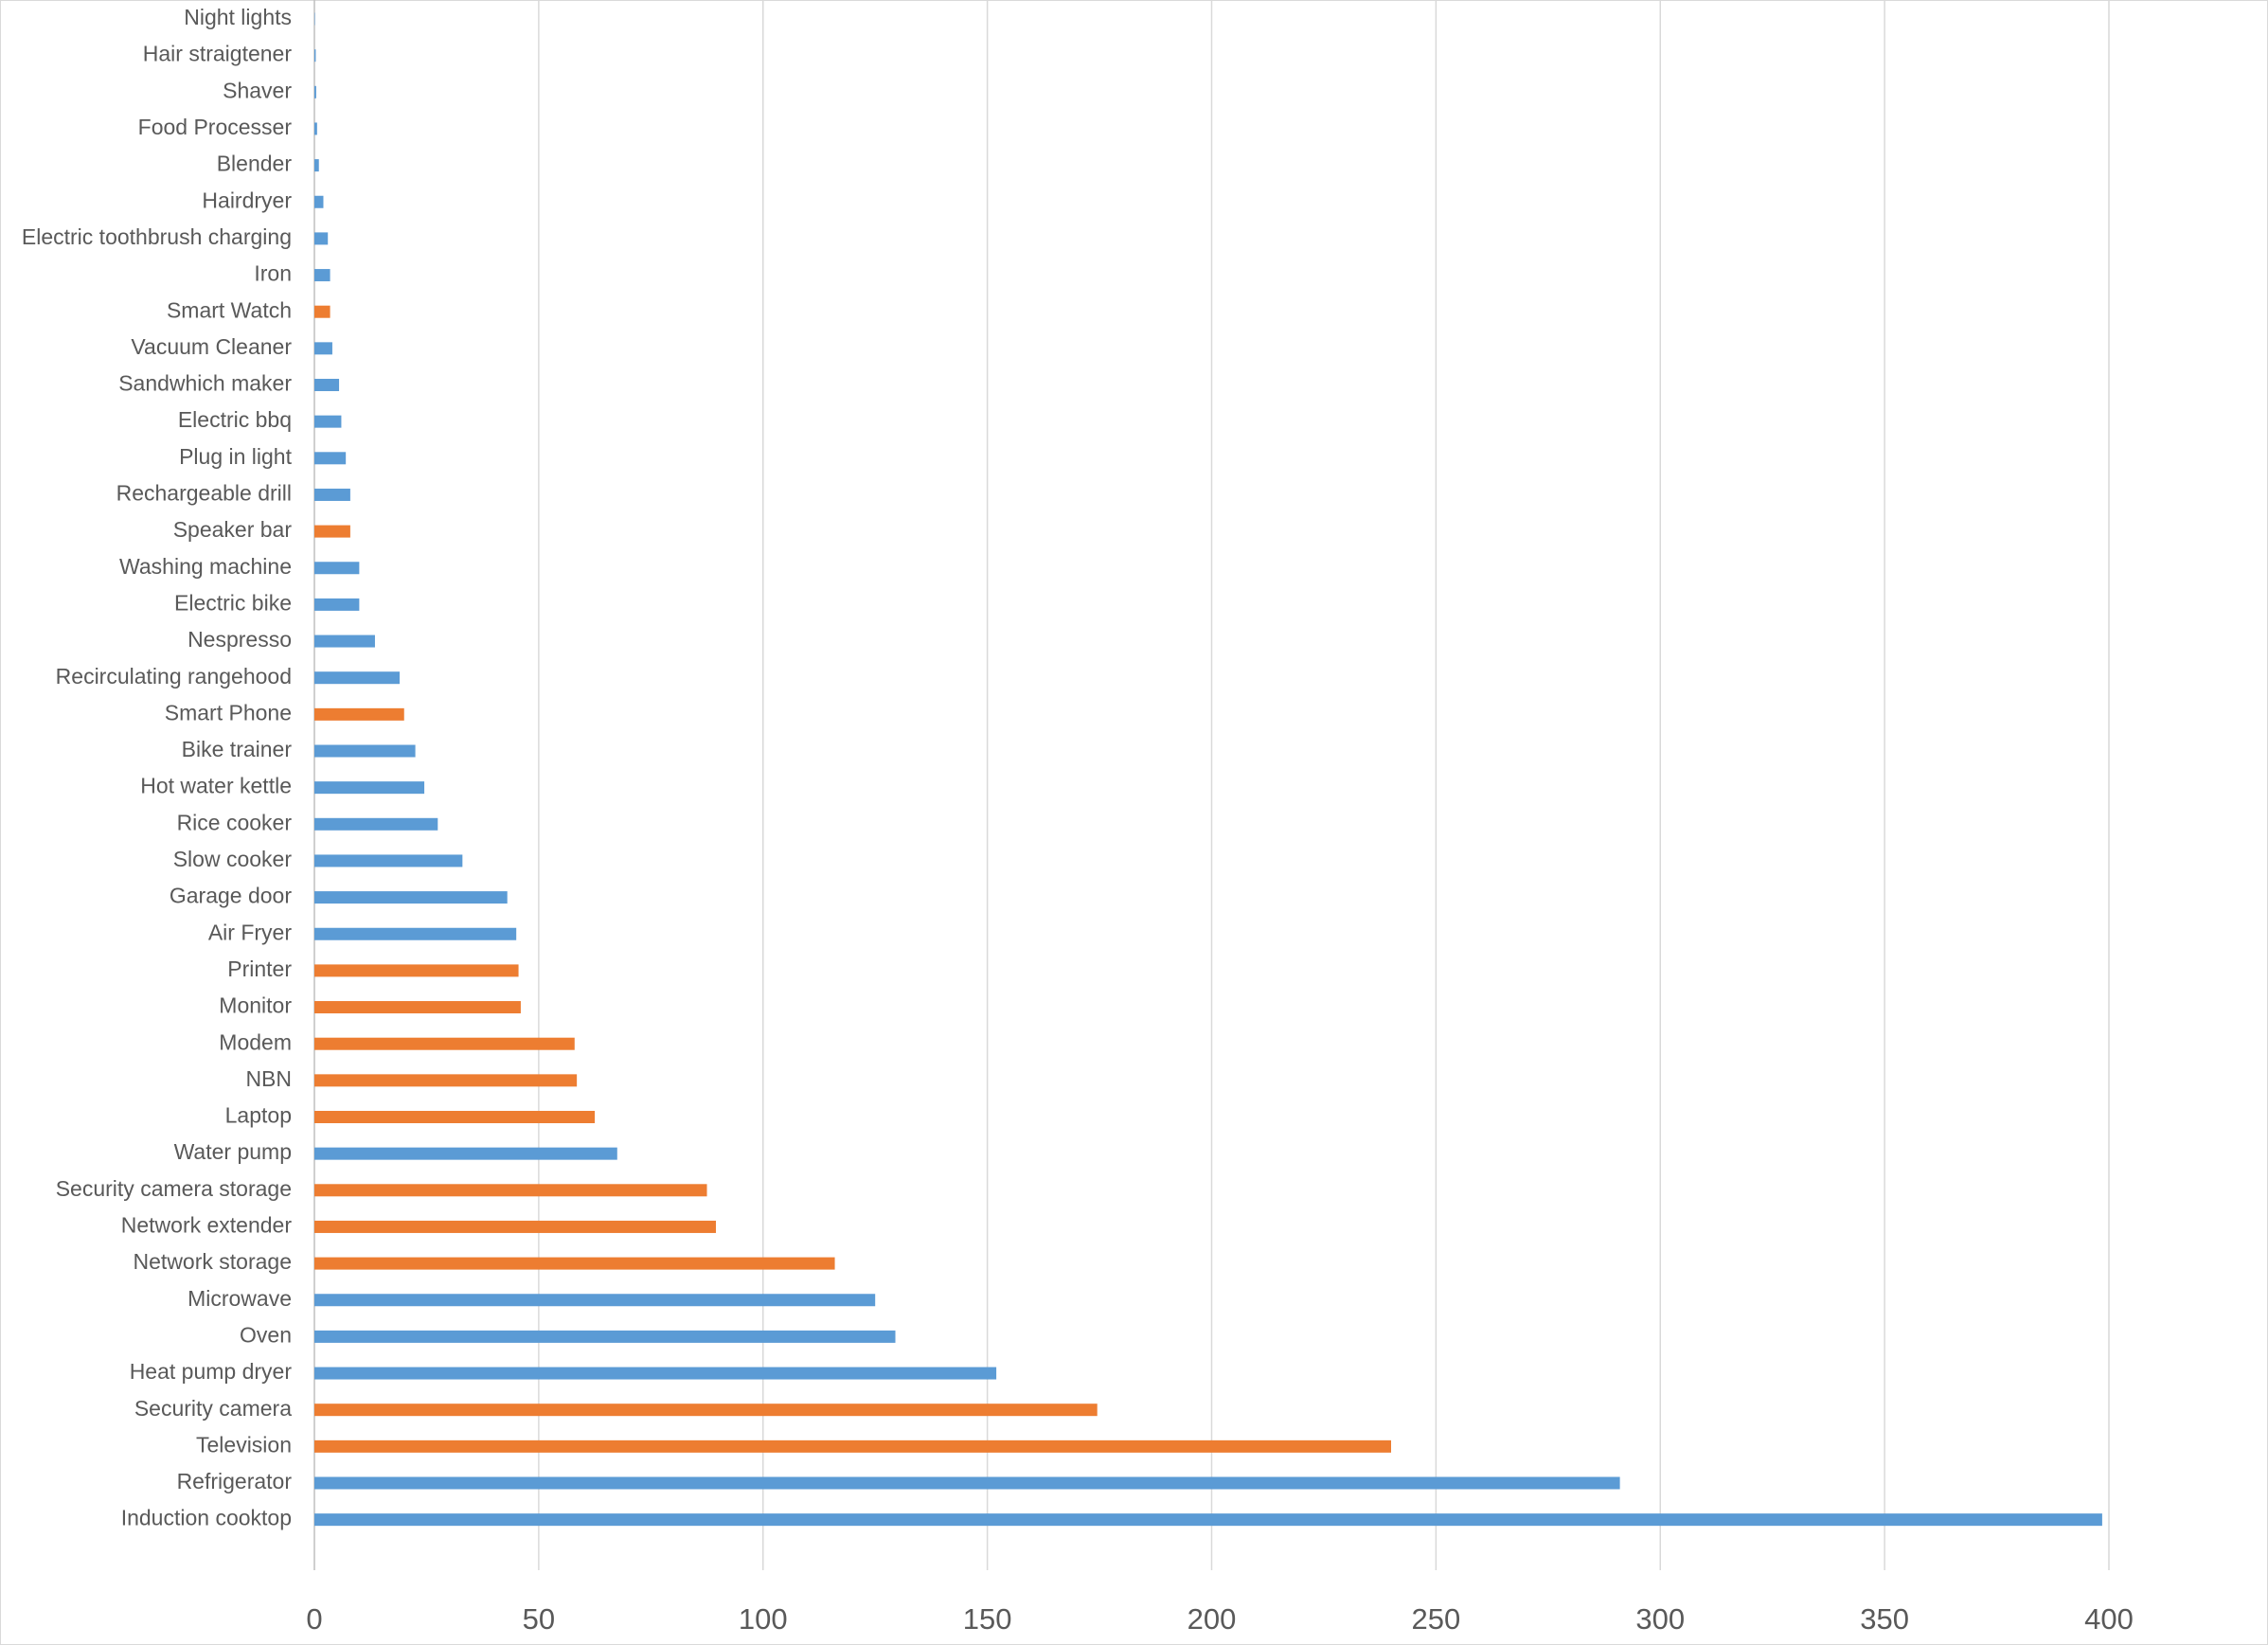  Describe the element at coordinates (204, 493) in the screenshot. I see `y-tick-label: Rechargeable drill` at that location.